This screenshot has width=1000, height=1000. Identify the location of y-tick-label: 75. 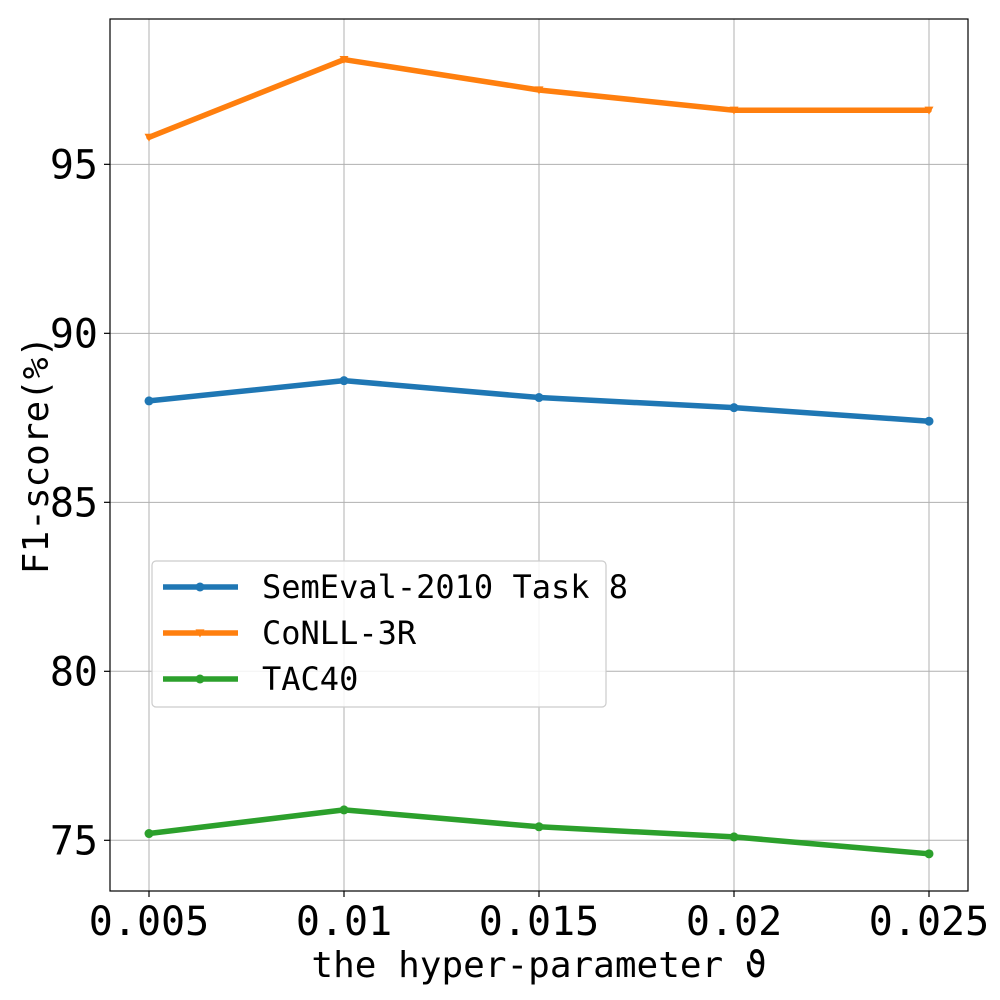
(74, 841).